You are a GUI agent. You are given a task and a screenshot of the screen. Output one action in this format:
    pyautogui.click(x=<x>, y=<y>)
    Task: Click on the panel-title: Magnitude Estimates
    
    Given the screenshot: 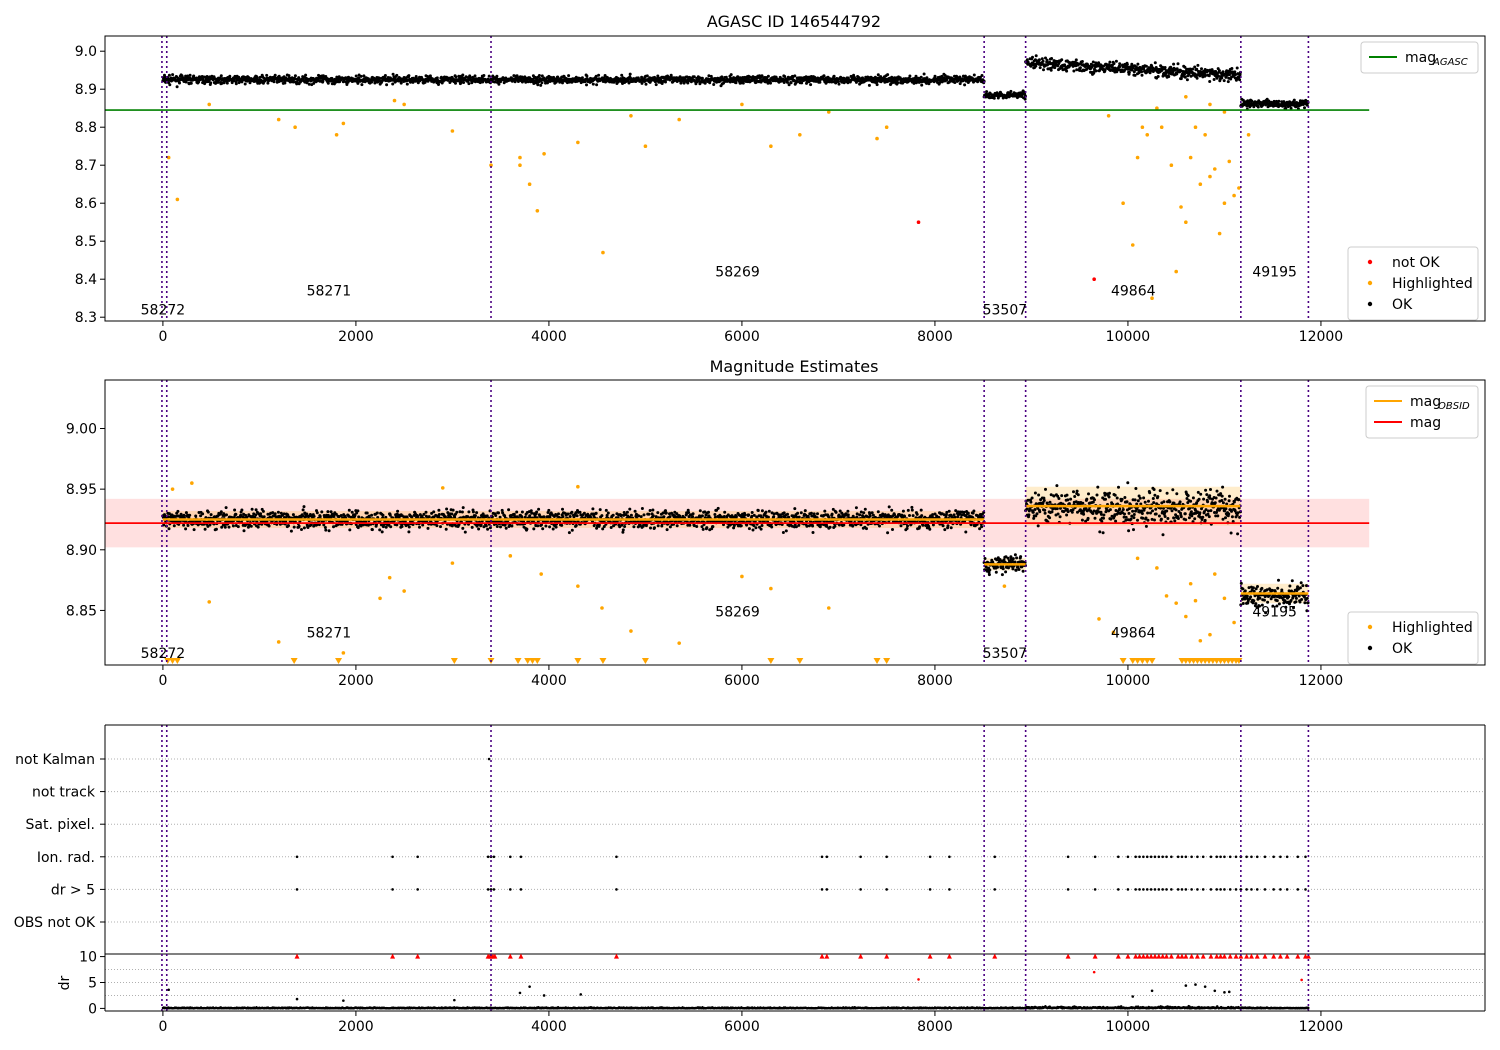 What is the action you would take?
    pyautogui.click(x=794, y=366)
    